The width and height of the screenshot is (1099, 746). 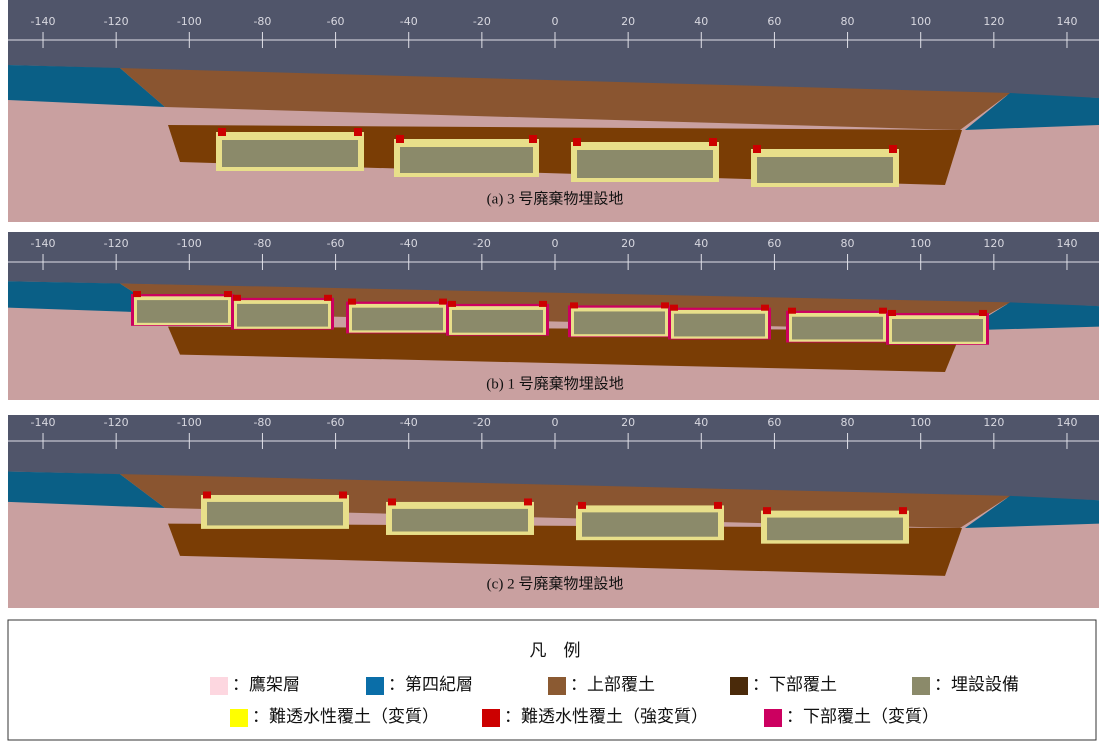 What do you see at coordinates (612, 684) in the screenshot?
I see `legend-label: ：上部覆土` at bounding box center [612, 684].